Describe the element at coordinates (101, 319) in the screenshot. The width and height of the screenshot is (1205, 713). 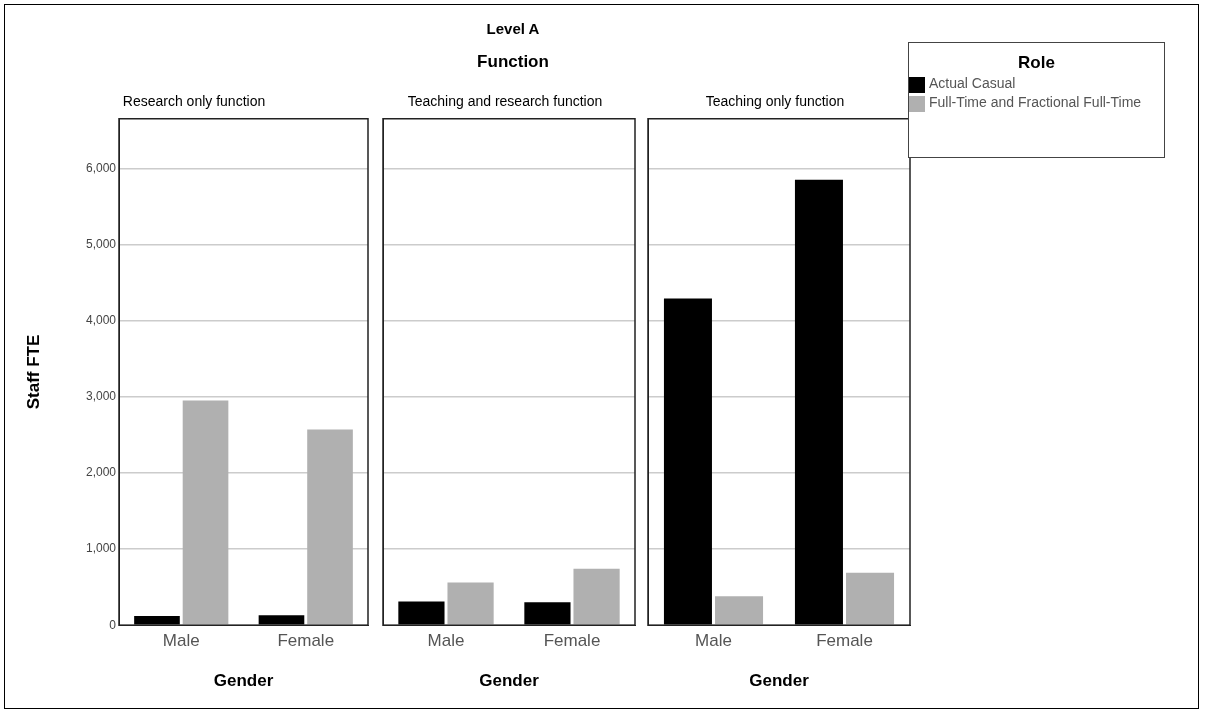
I see `y-tick-label: 4,000` at that location.